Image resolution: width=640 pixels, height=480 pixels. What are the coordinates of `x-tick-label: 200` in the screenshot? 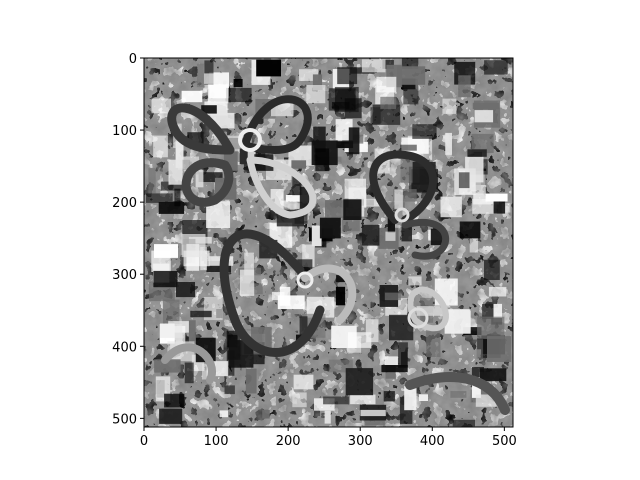 It's located at (288, 441).